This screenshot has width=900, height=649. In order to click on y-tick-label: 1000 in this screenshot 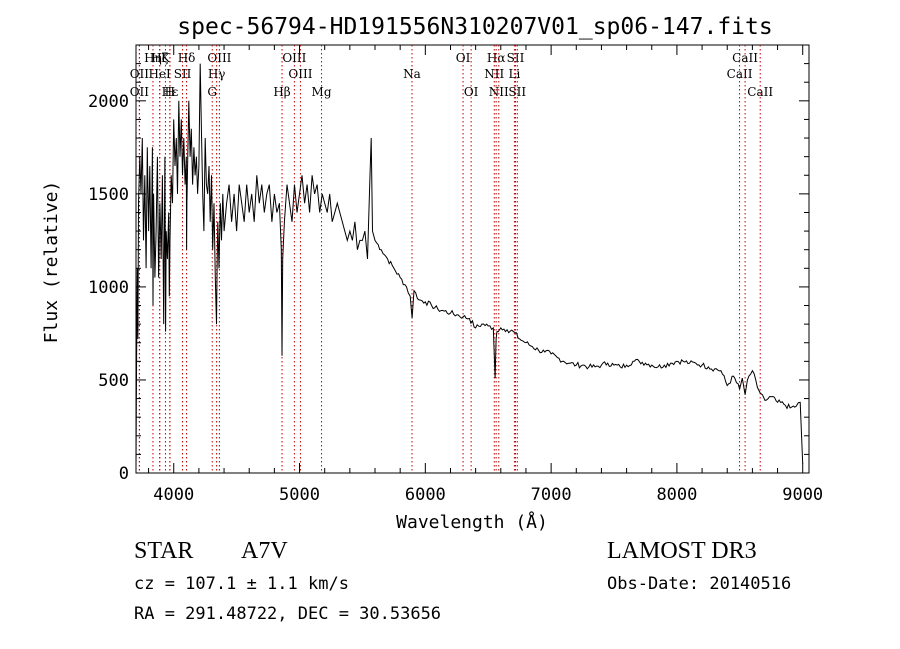, I will do `click(108, 288)`.